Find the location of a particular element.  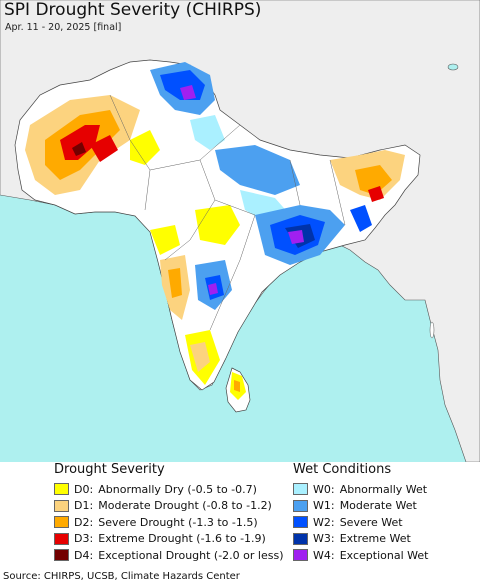

drought-legend-heading: Drought Severity is located at coordinates (109, 469).